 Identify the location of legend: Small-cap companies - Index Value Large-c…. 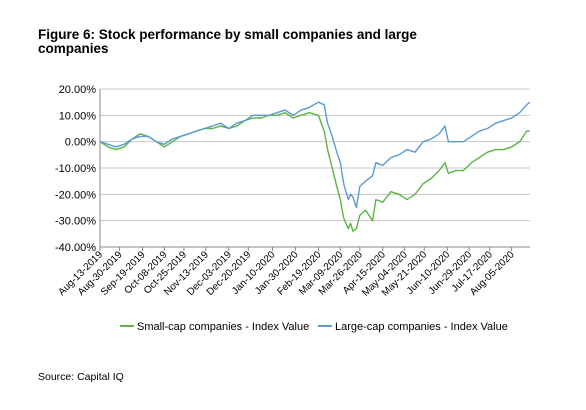
(314, 327).